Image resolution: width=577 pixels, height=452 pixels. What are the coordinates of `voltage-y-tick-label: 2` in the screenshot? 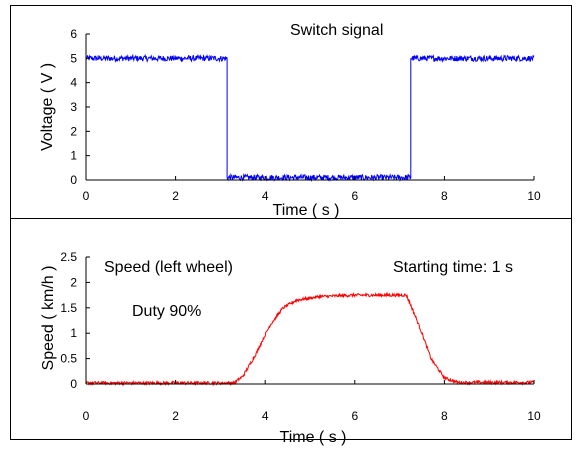 It's located at (73, 131).